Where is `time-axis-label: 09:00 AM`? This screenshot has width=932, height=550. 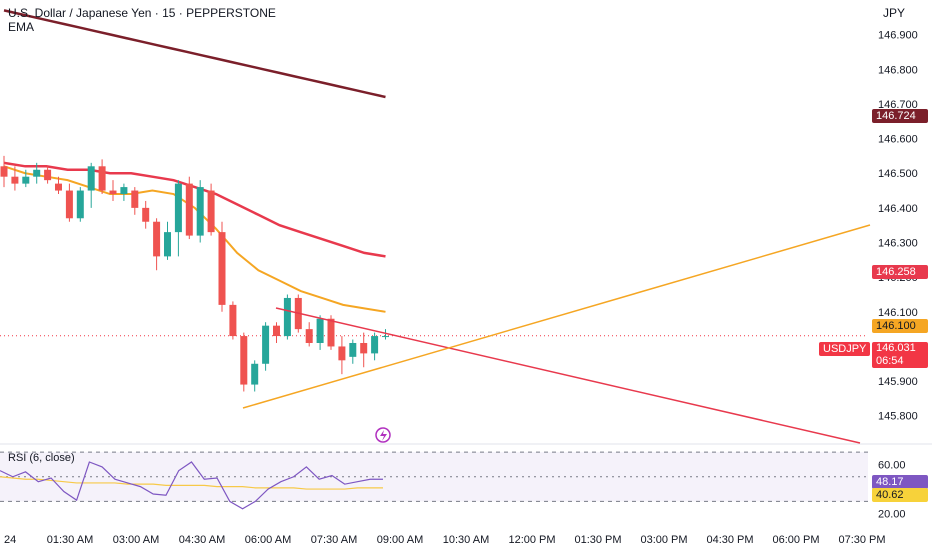
time-axis-label: 09:00 AM is located at coordinates (400, 540).